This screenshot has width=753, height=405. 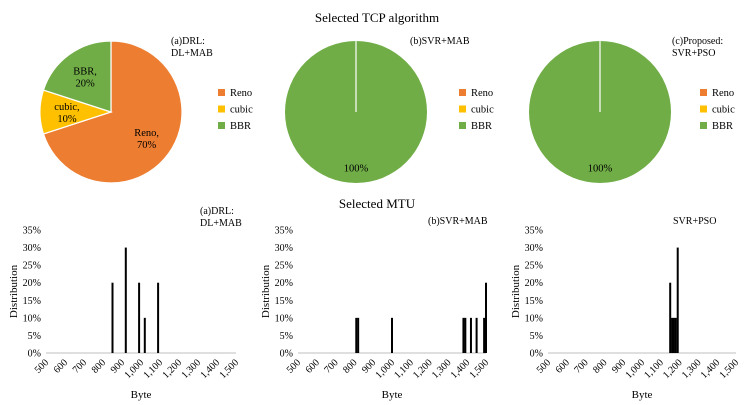 What do you see at coordinates (221, 223) in the screenshot?
I see `bar-annotation: DL+MAB` at bounding box center [221, 223].